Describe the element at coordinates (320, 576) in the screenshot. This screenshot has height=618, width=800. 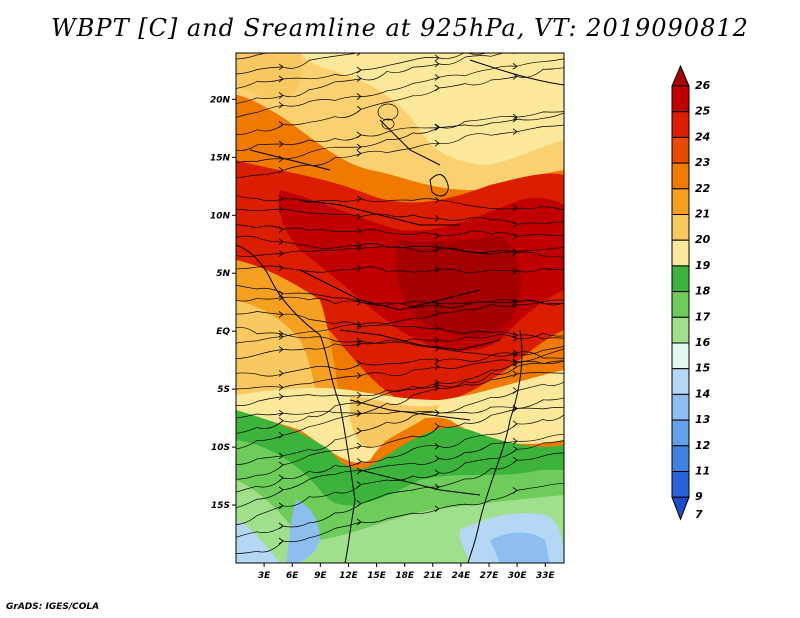
I see `lon-label: 9E` at that location.